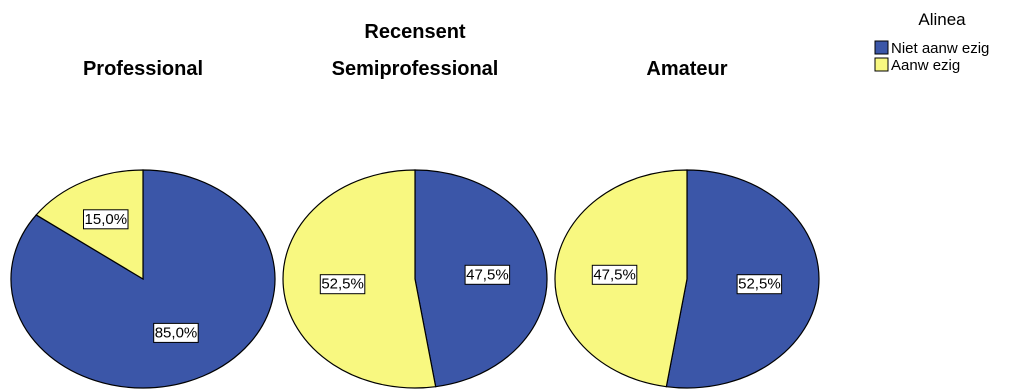 The height and width of the screenshot is (390, 1018). Describe the element at coordinates (942, 19) in the screenshot. I see `legend-title: Alinea` at that location.